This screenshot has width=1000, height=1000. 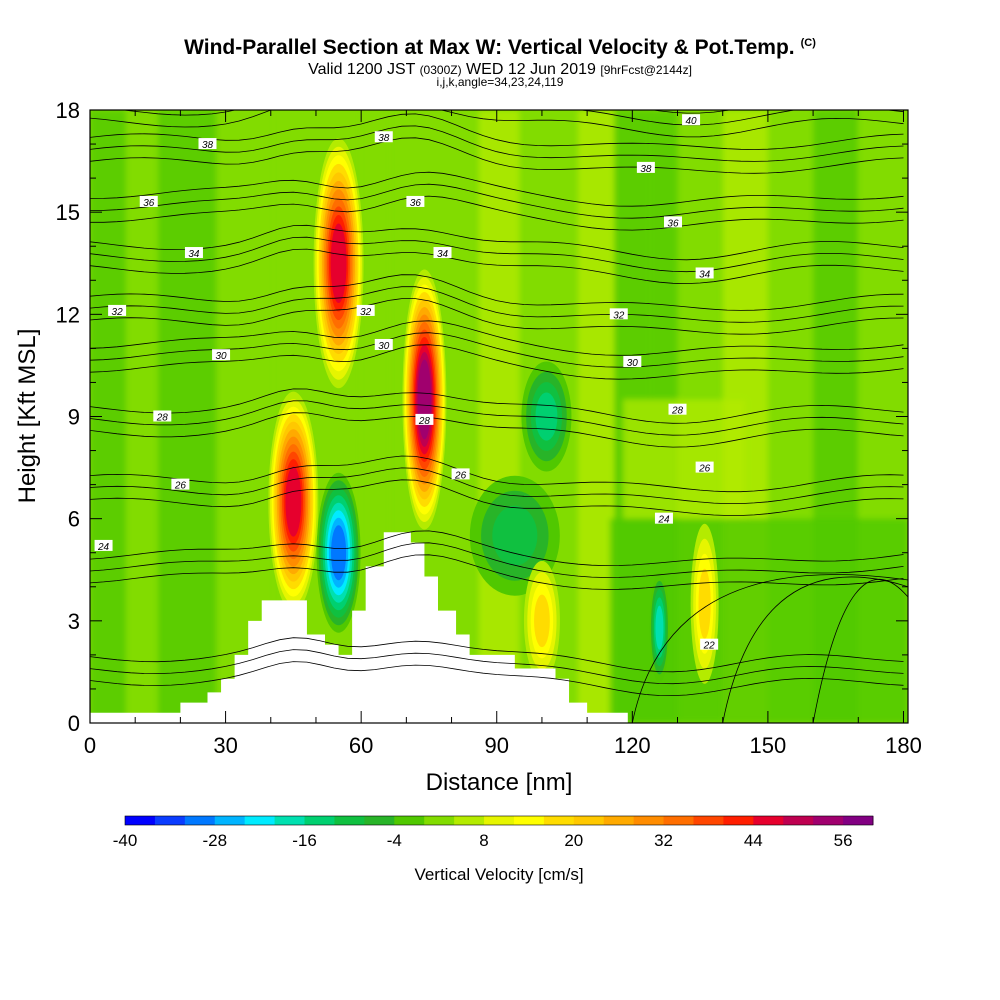 What do you see at coordinates (440, 70) in the screenshot?
I see `valid-utc: (0300Z)` at bounding box center [440, 70].